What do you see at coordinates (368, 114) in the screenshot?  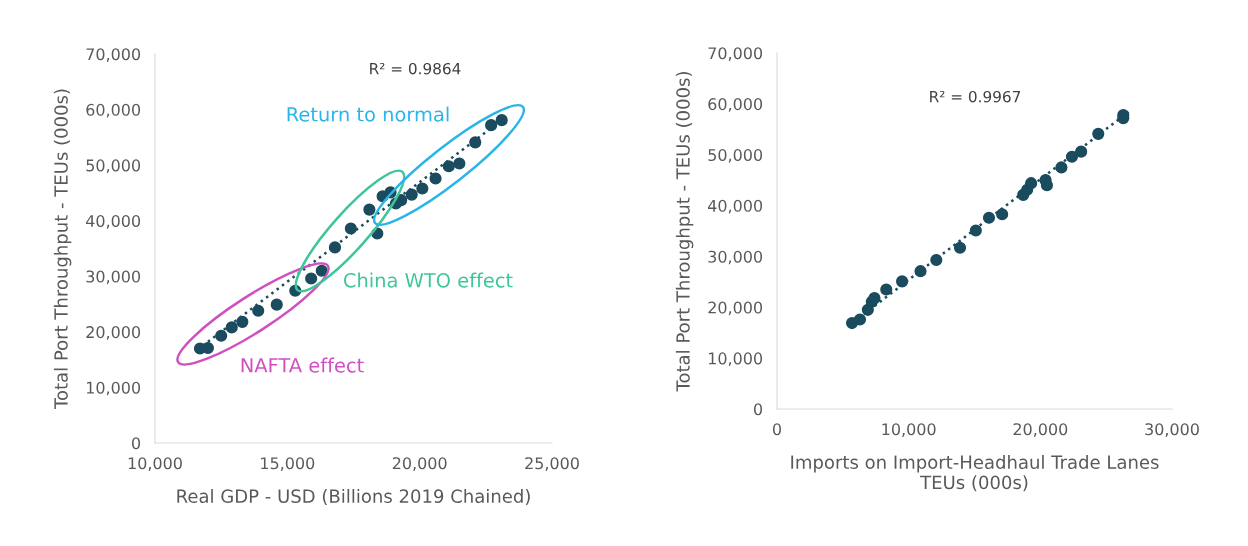 I see `annotation: Return to normal` at bounding box center [368, 114].